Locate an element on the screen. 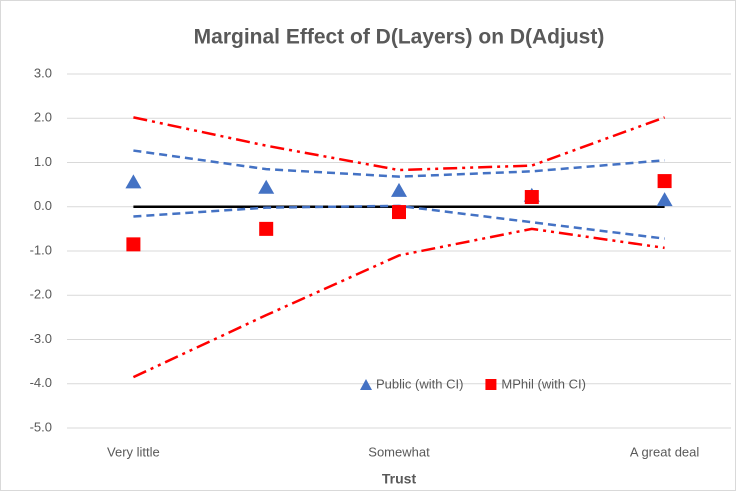 The image size is (737, 492). legend-label: Public (with CI) is located at coordinates (419, 383).